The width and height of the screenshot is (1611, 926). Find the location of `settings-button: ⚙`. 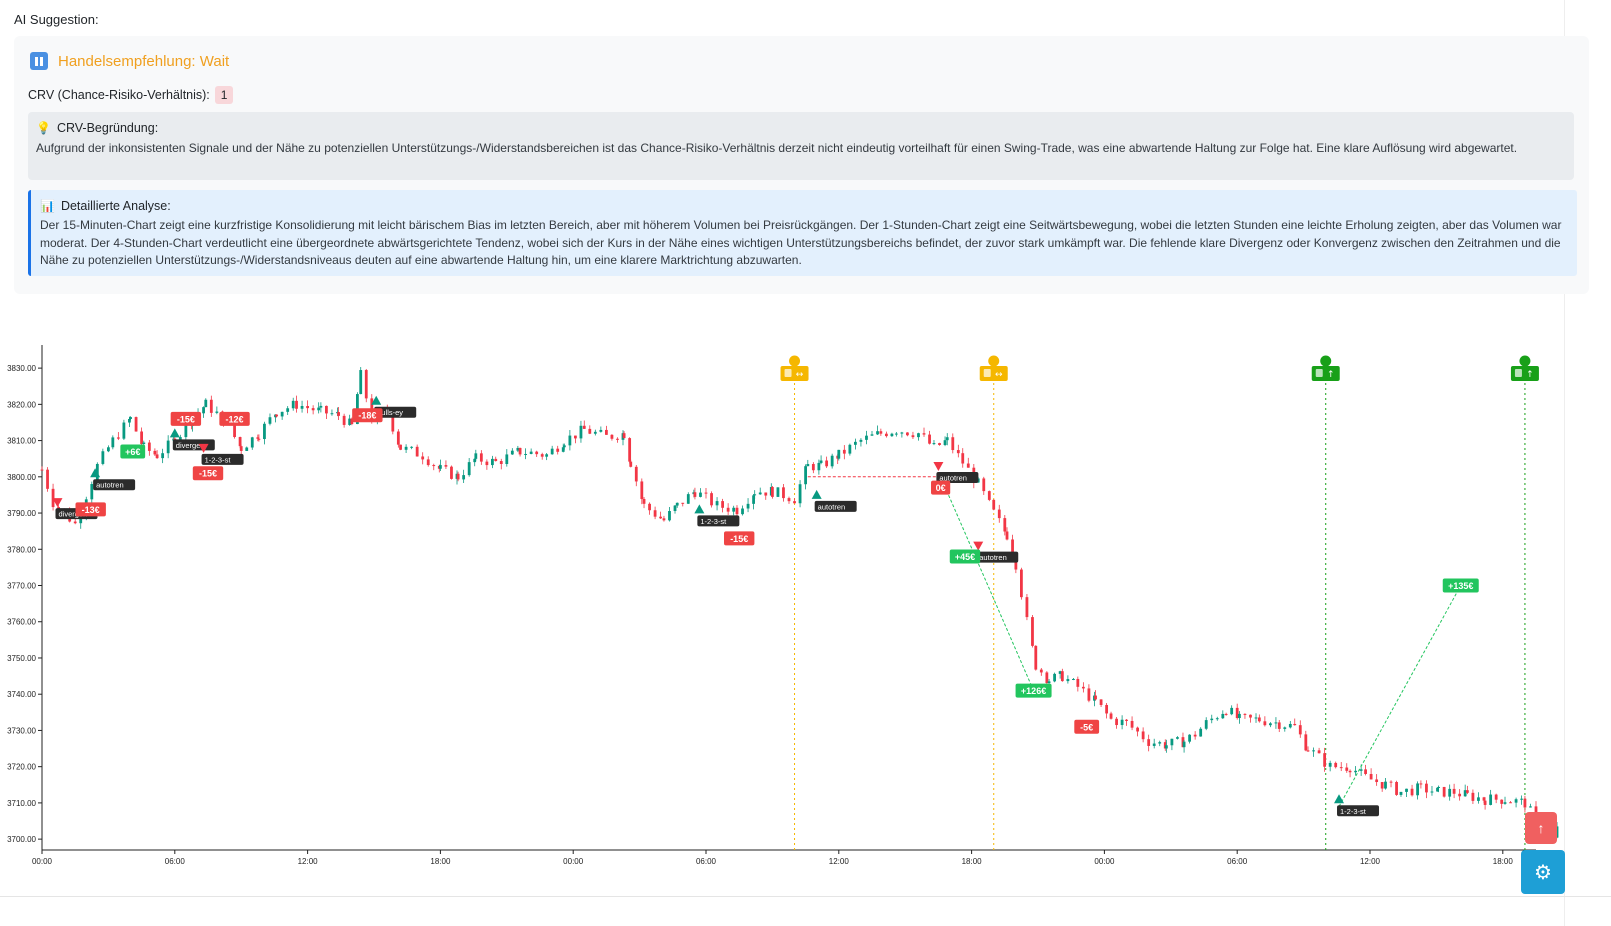

settings-button: ⚙ is located at coordinates (1543, 872).